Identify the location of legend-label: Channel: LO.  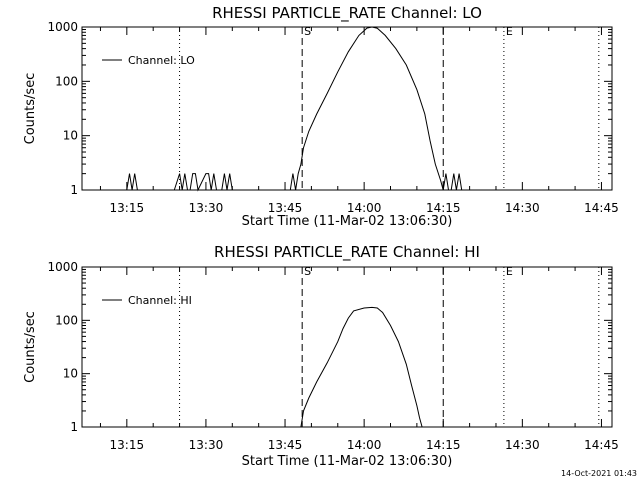
(161, 60).